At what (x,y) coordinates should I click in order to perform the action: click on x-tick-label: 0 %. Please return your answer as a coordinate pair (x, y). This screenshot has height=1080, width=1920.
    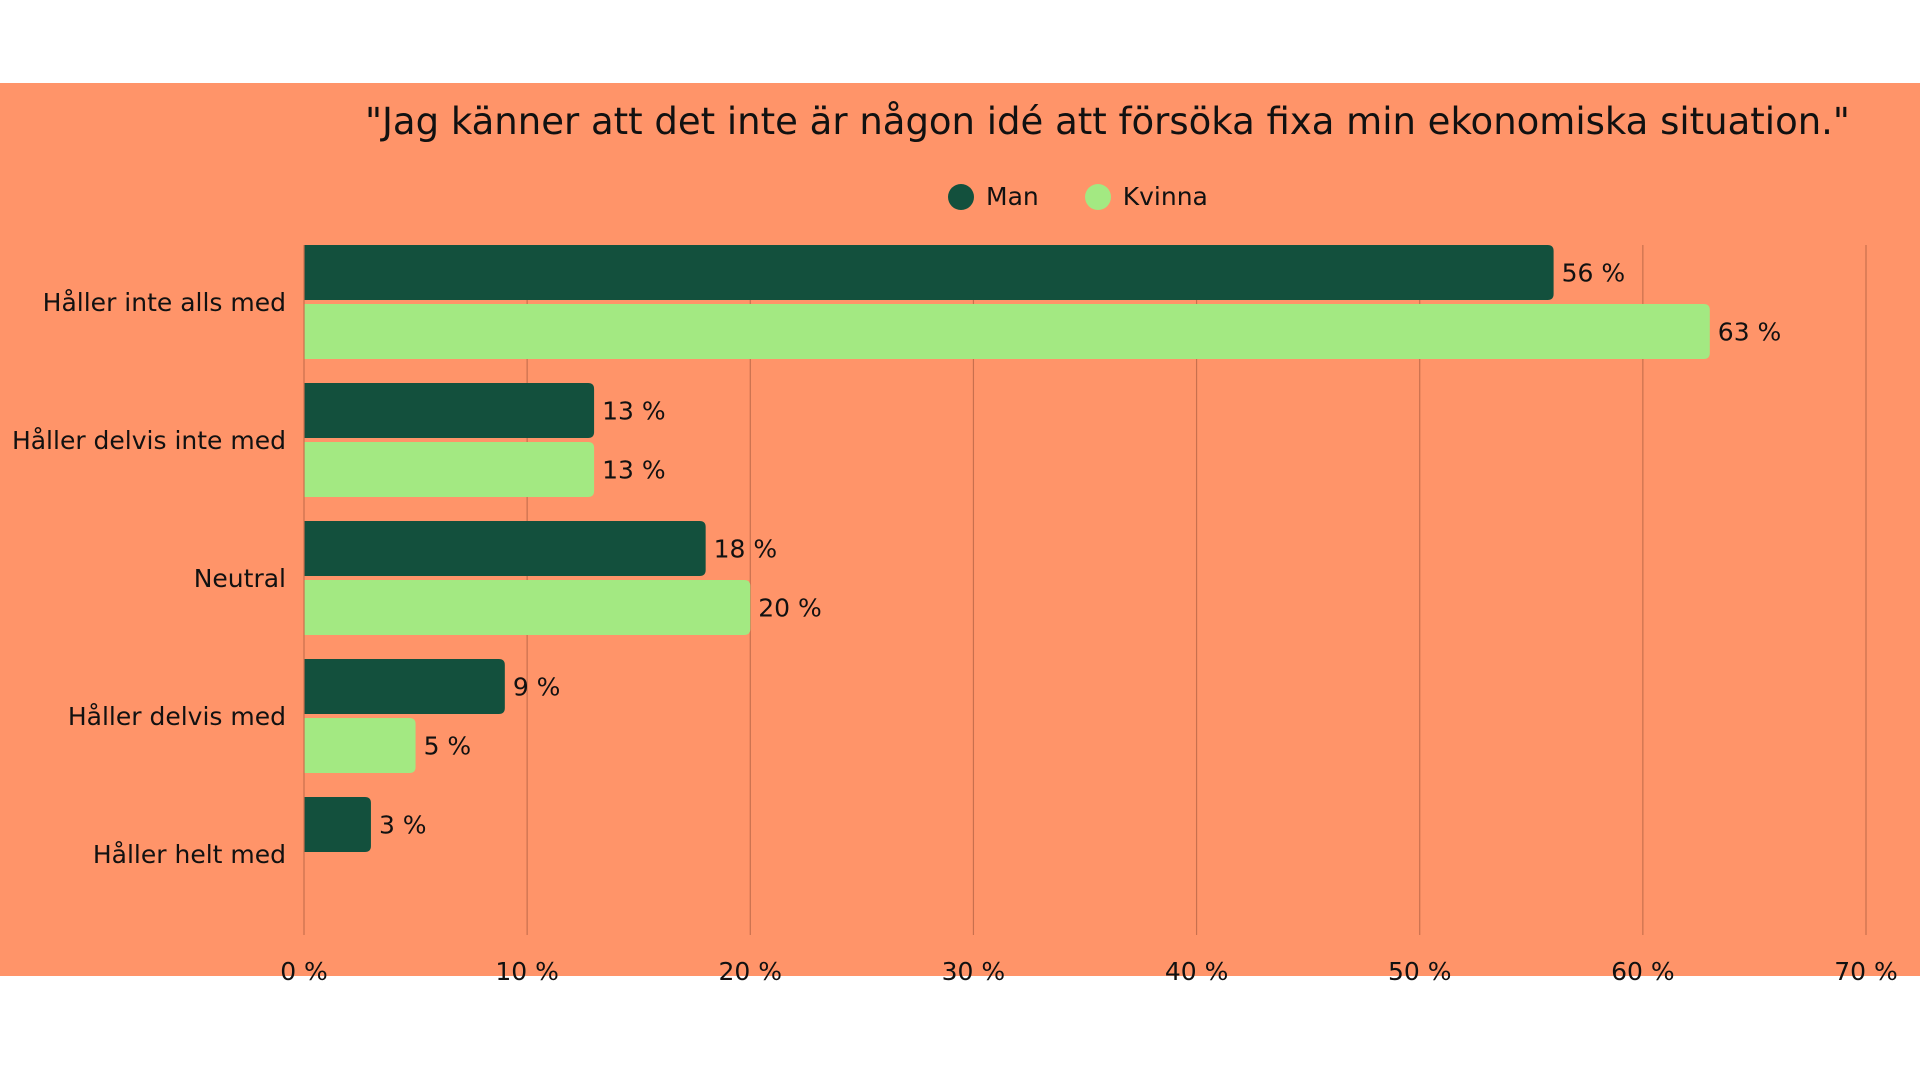
    Looking at the image, I should click on (304, 971).